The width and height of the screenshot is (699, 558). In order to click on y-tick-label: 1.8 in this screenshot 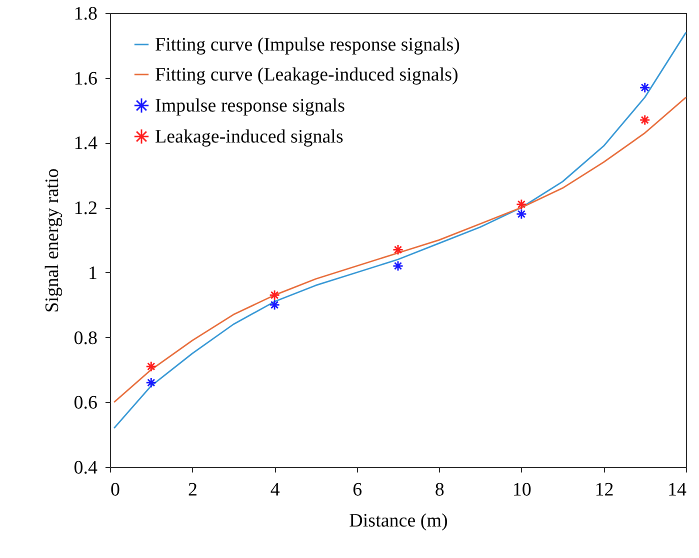, I will do `click(86, 14)`.